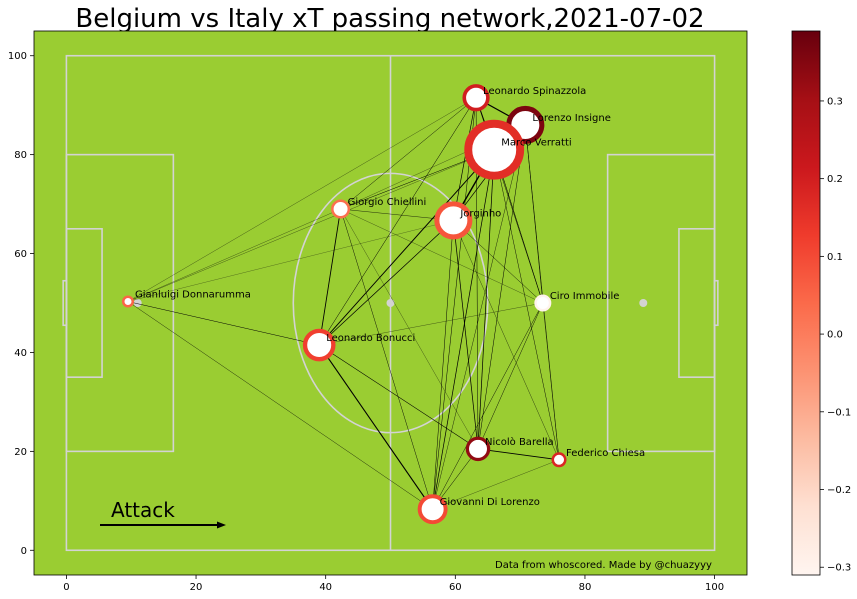 The width and height of the screenshot is (857, 599). I want to click on player-label: Lorenzo Insigne, so click(571, 118).